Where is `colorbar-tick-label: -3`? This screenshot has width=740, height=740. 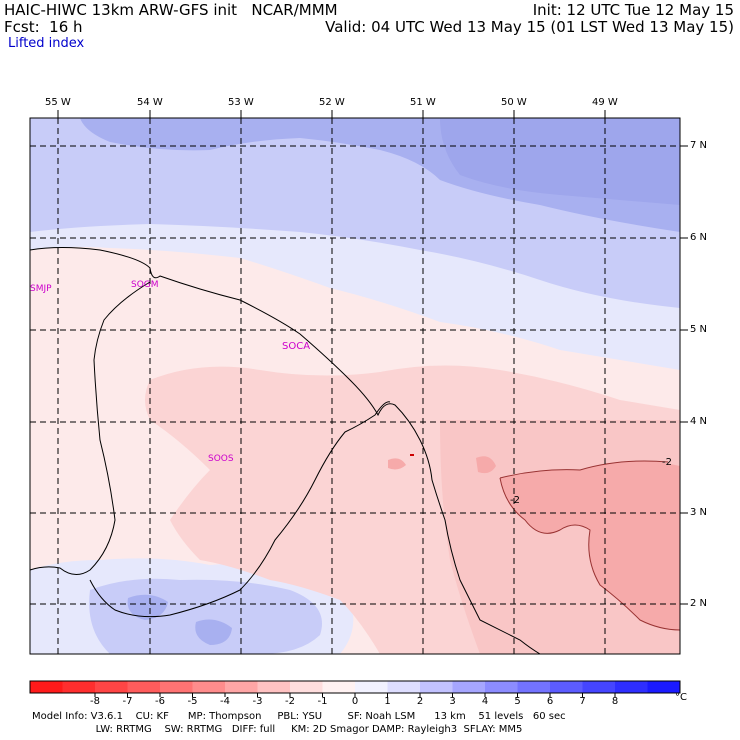
colorbar-tick-label: -3 is located at coordinates (257, 701).